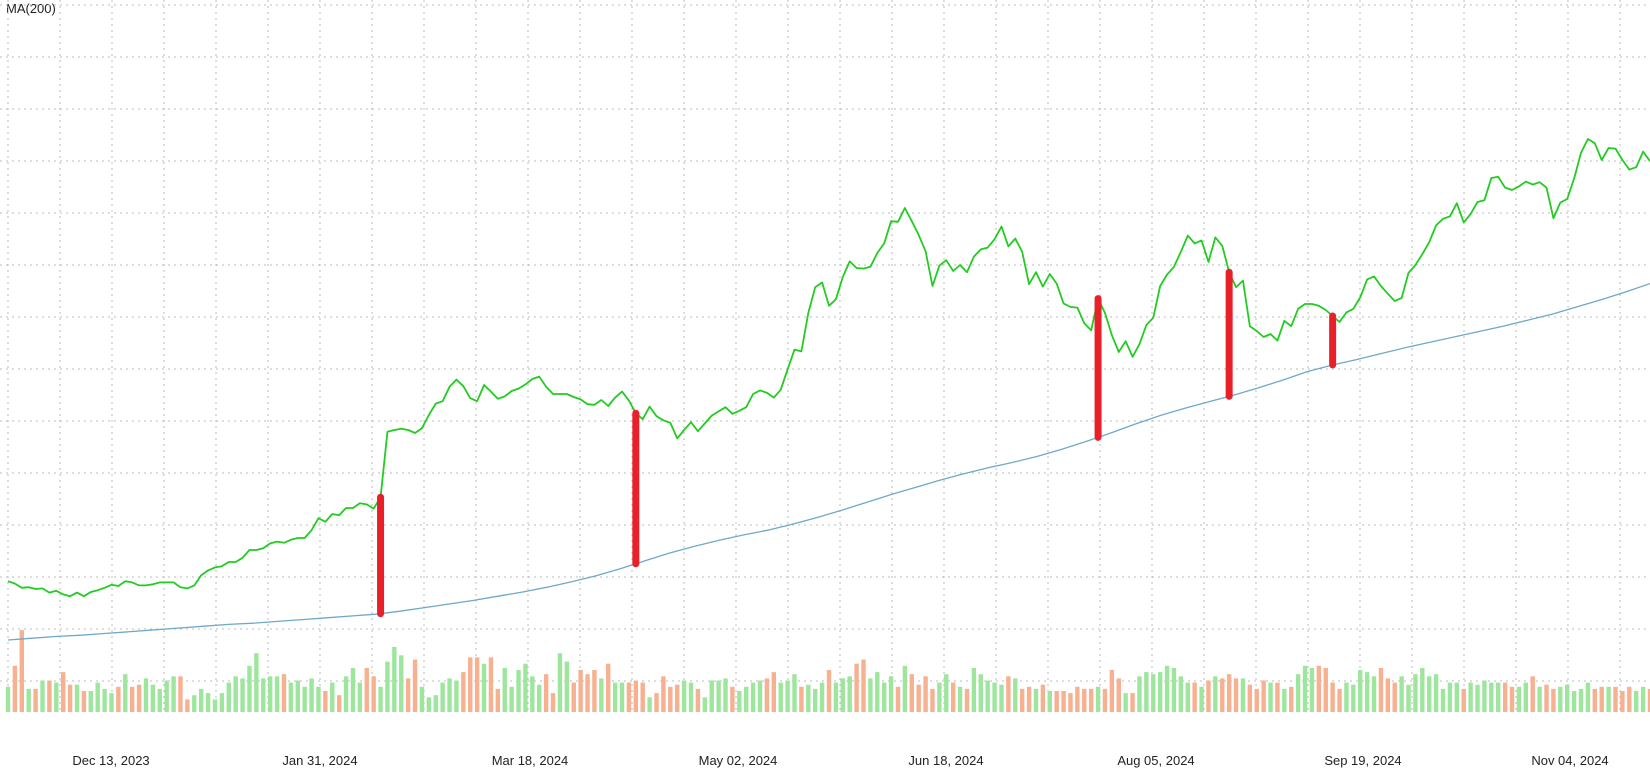 The width and height of the screenshot is (1650, 768). What do you see at coordinates (1362, 760) in the screenshot?
I see `x-tick-label: Sep 19, 2024` at bounding box center [1362, 760].